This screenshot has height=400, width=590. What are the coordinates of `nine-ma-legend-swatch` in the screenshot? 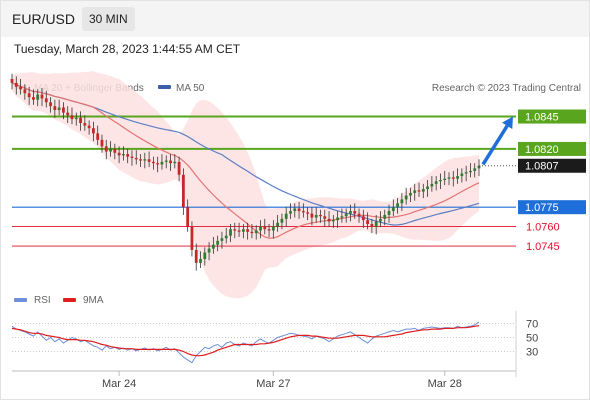 It's located at (69, 300).